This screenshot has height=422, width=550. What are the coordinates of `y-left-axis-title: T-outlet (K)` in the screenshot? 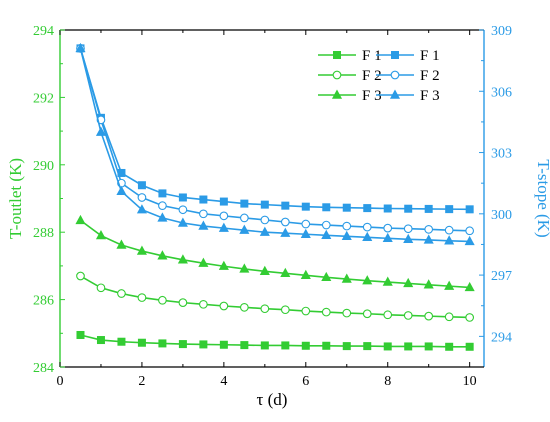 It's located at (15, 198).